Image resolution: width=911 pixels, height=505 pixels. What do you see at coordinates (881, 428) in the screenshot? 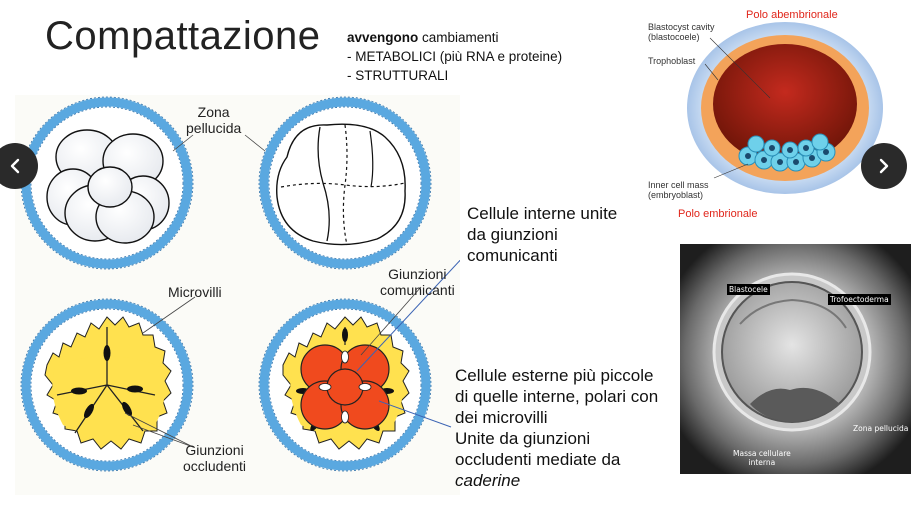
I see `label-zona-pellucida-micro: Zona pellucida` at bounding box center [881, 428].